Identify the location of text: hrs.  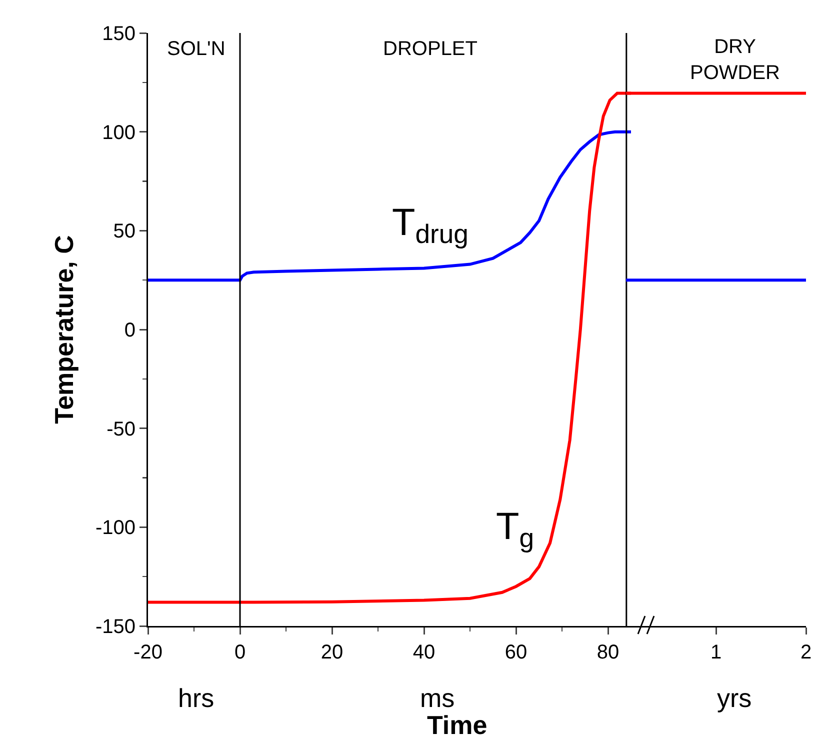
(196, 698).